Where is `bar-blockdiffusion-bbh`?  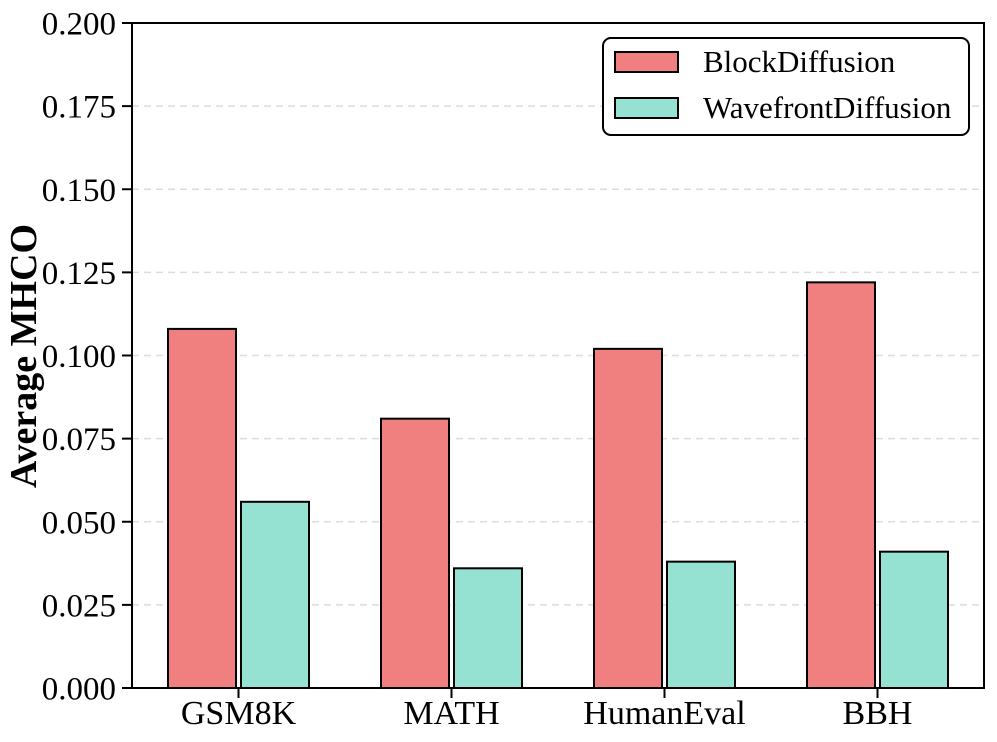
bar-blockdiffusion-bbh is located at coordinates (841, 485).